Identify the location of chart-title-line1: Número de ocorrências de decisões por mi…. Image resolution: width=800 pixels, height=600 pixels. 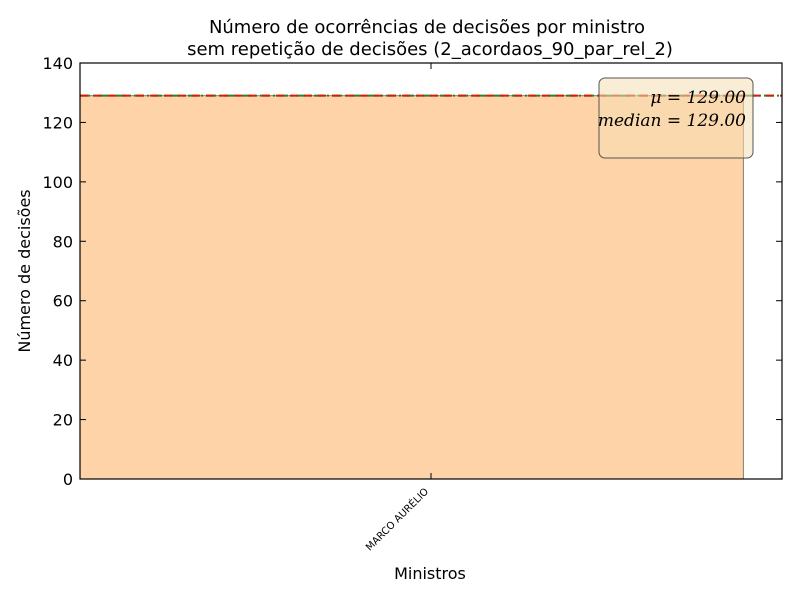
(427, 27).